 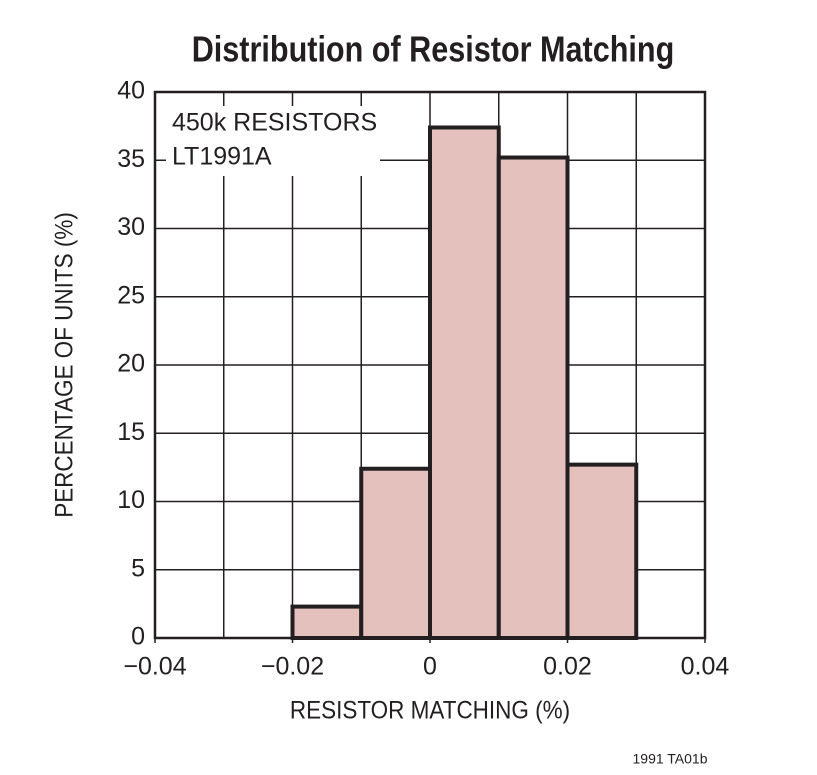 I want to click on y-tick-label: 35, so click(x=131, y=159).